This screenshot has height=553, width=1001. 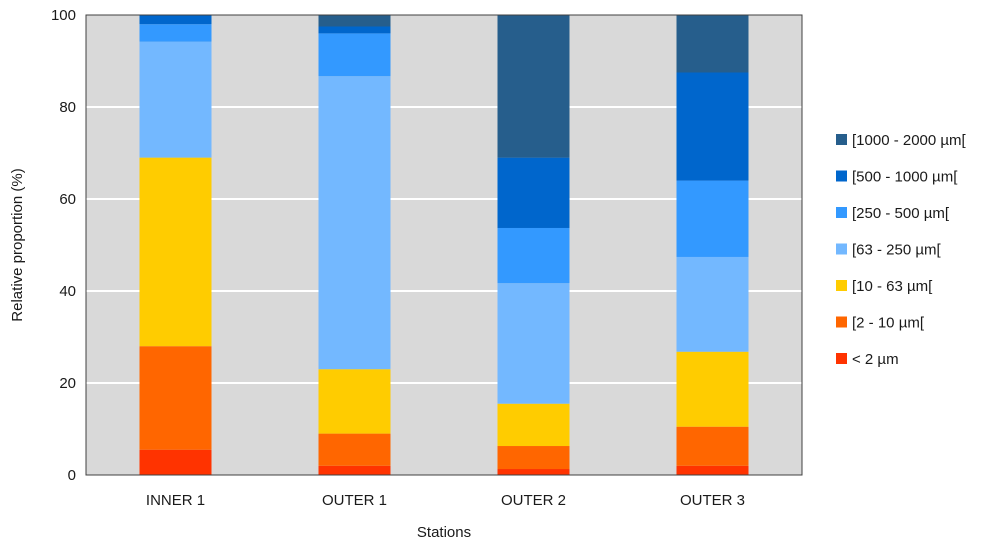 What do you see at coordinates (892, 286) in the screenshot?
I see `legend-entry: [10 - 63 µm[` at bounding box center [892, 286].